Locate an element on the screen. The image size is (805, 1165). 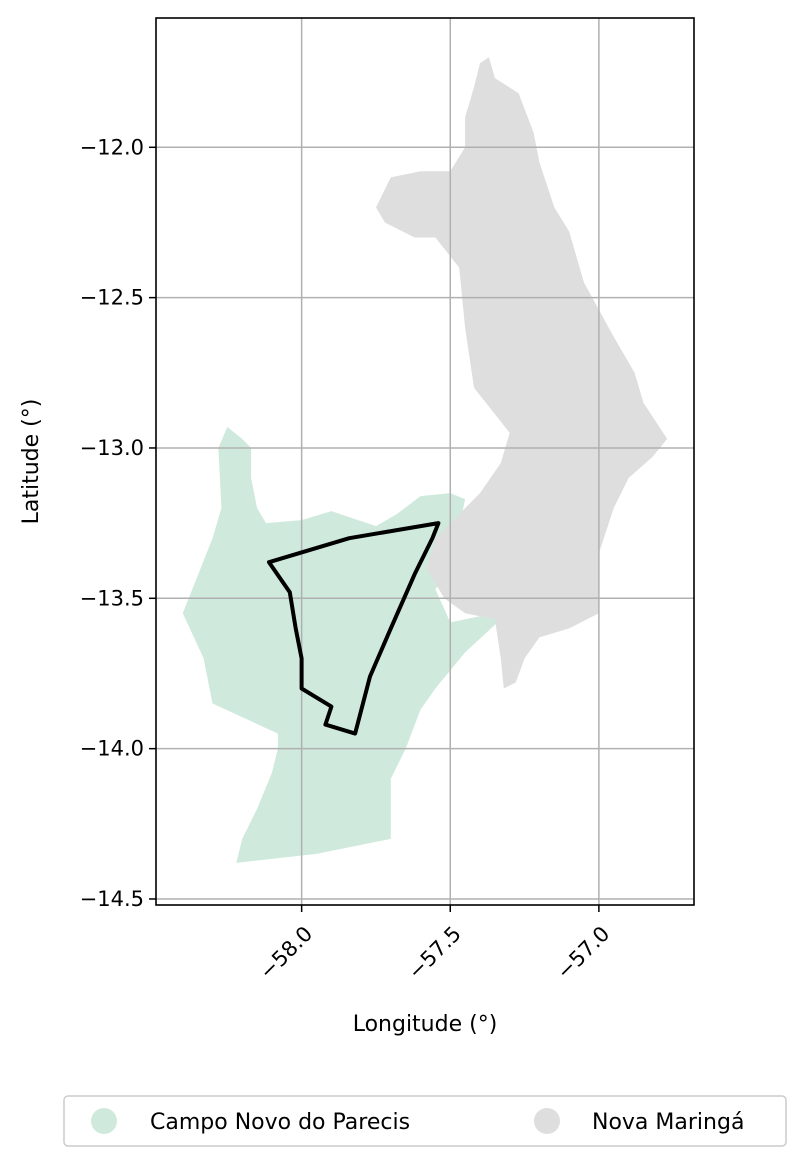
legend-marker-campo-novo is located at coordinates (104, 1121).